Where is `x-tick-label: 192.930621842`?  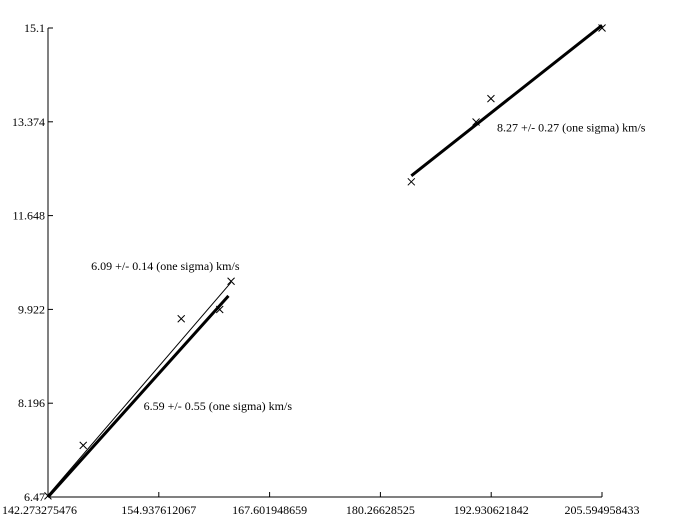
x-tick-label: 192.930621842 is located at coordinates (491, 510).